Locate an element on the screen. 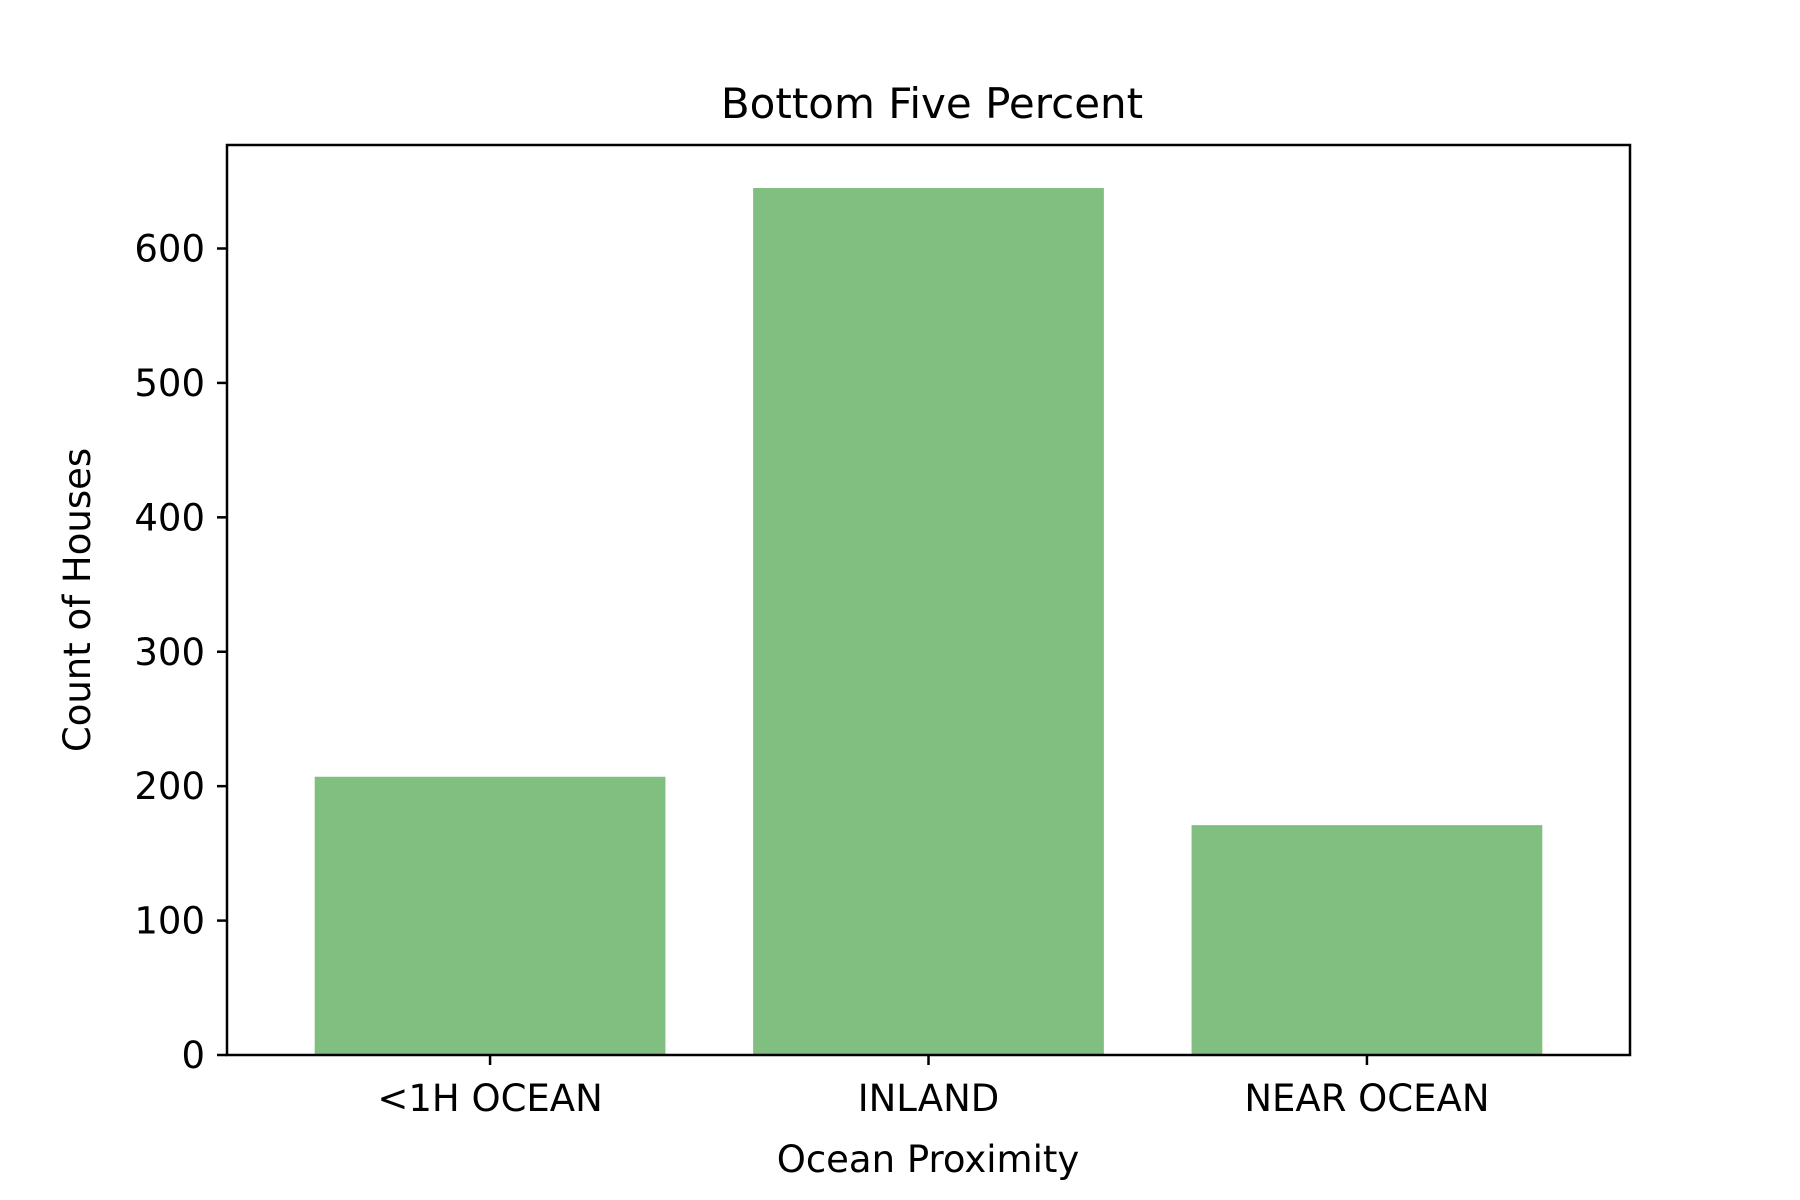 Image resolution: width=1800 pixels, height=1200 pixels. y-tick-label: 600 is located at coordinates (169, 249).